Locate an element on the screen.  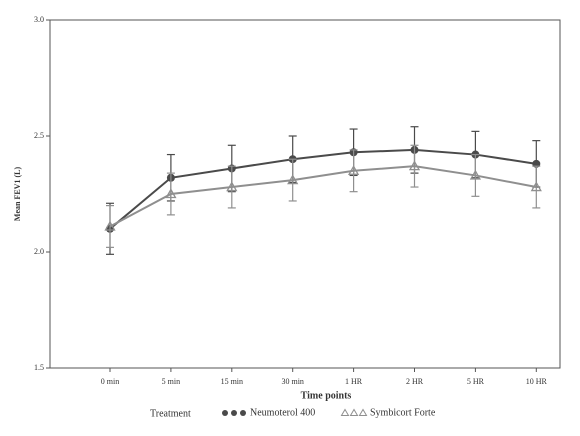
y-tick-label: 3.0 is located at coordinates (39, 19).